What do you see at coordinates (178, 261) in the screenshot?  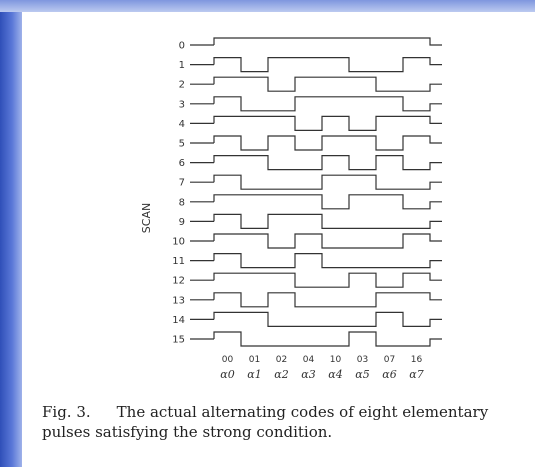 I see `scan-row-label: 11` at bounding box center [178, 261].